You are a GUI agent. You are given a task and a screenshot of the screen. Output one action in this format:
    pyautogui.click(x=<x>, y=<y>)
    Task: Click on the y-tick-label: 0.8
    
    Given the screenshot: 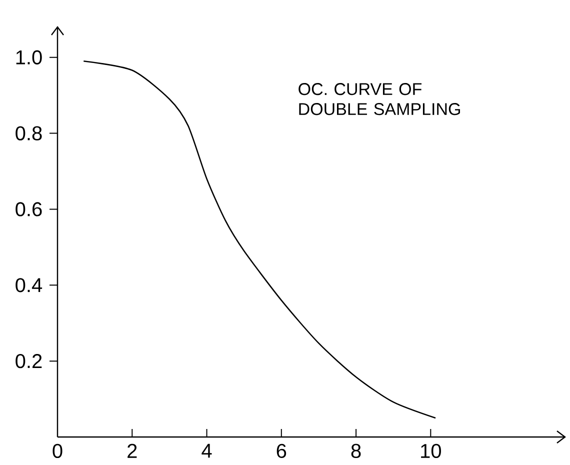 What is the action you would take?
    pyautogui.click(x=29, y=133)
    